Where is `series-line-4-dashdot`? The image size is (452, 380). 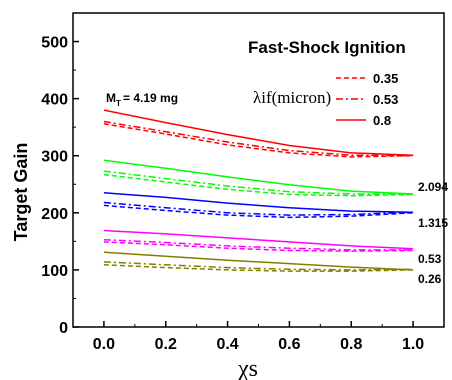
series-line-4-dashdot is located at coordinates (258, 266).